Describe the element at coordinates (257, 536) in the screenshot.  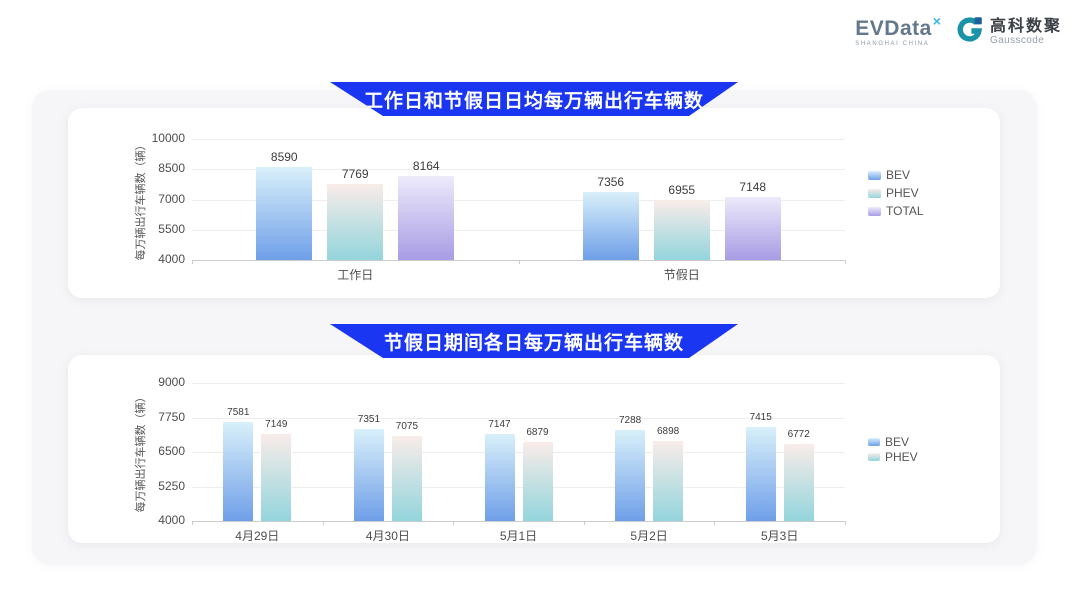
I see `x-category-label: 4月29日` at that location.